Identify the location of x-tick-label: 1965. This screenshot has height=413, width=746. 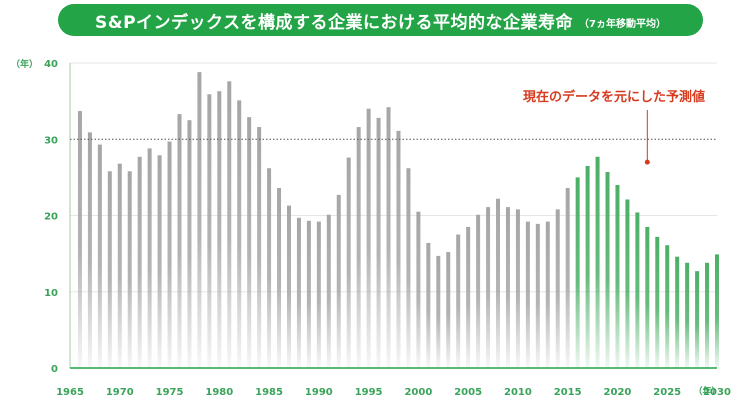
(70, 392).